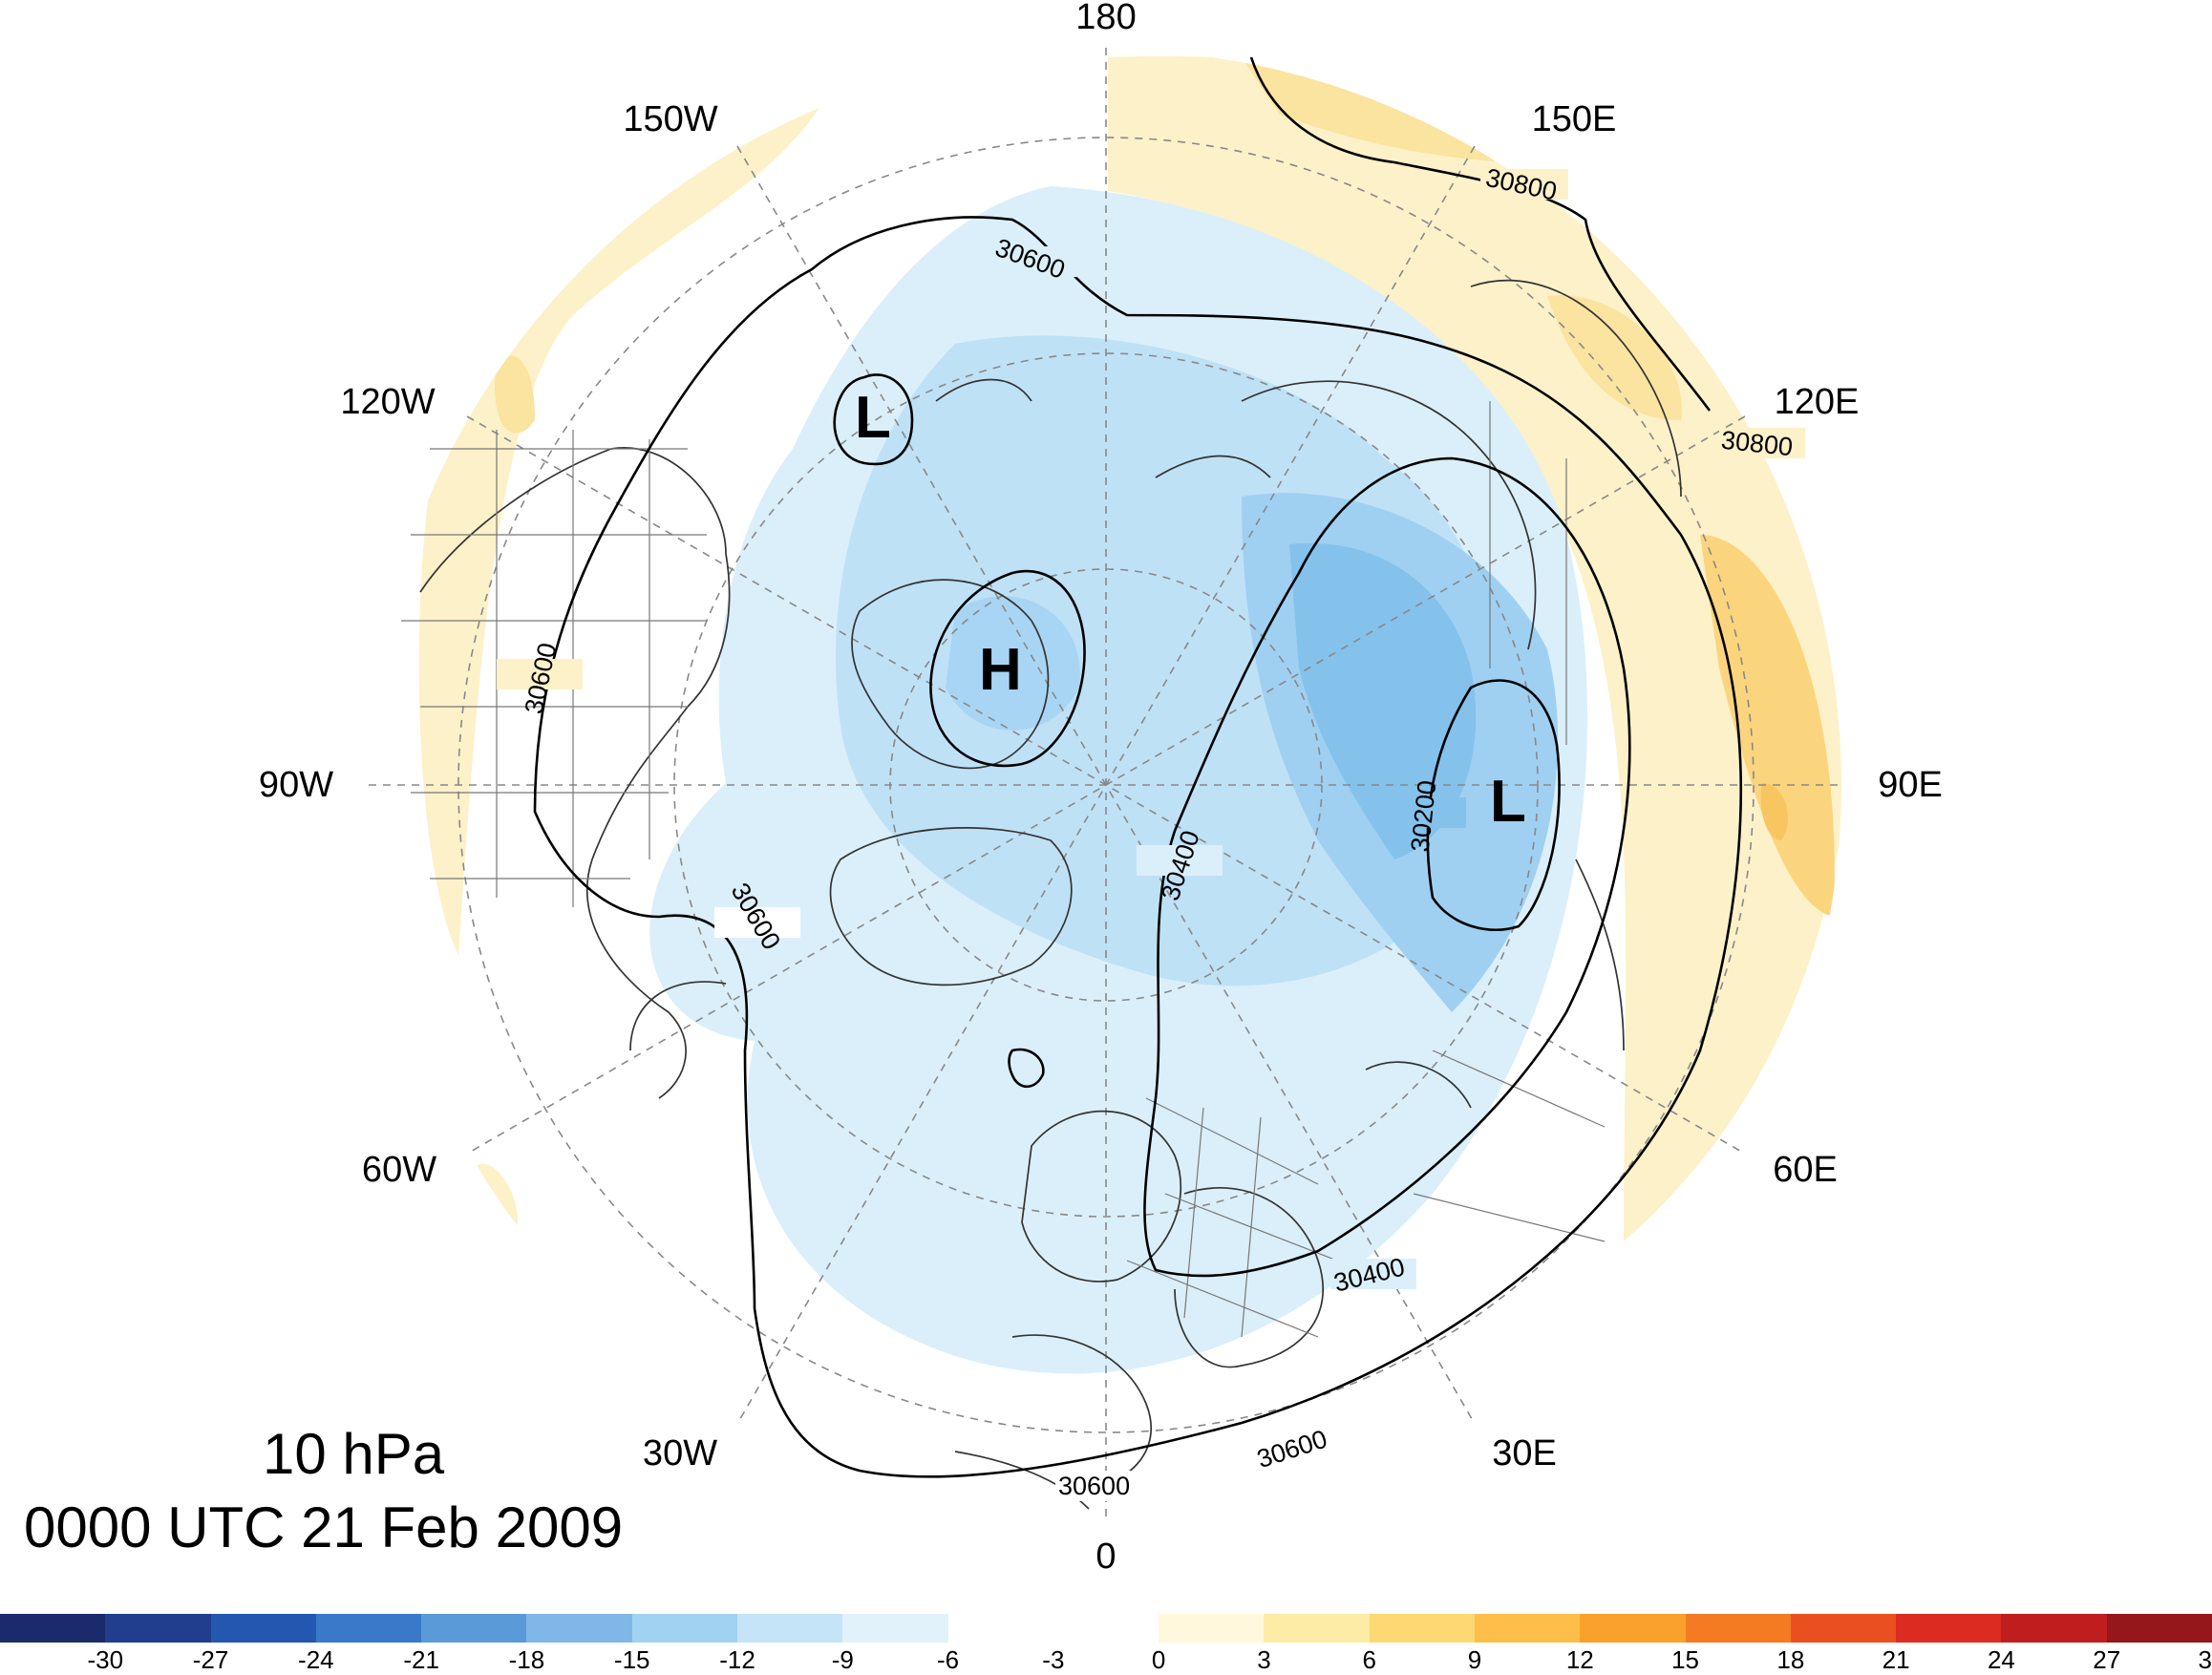  Describe the element at coordinates (1910, 785) in the screenshot. I see `longitude-label-90e: 90E` at that location.